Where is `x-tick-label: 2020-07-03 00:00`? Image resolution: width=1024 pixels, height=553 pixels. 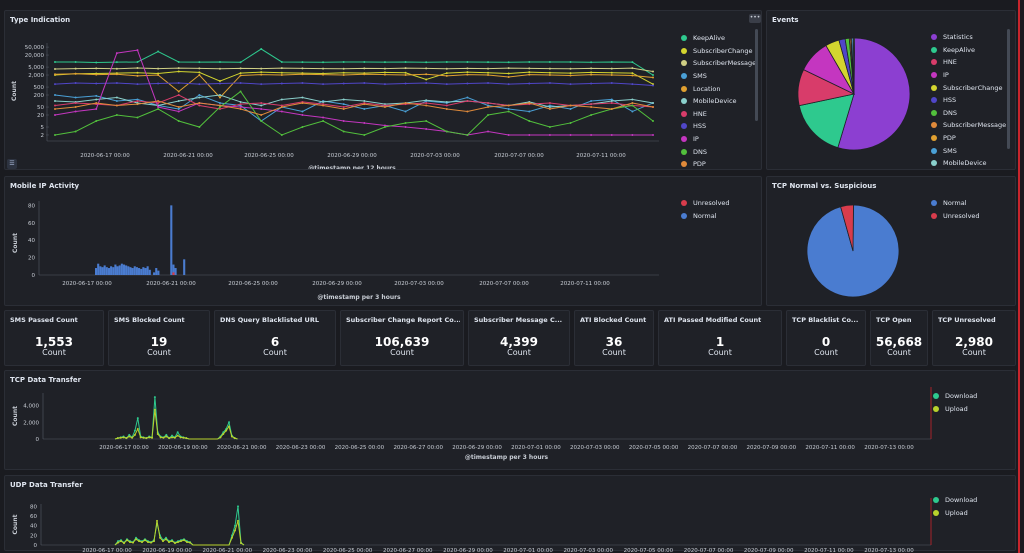 x-tick-label: 2020-07-03 00:00 is located at coordinates (435, 156).